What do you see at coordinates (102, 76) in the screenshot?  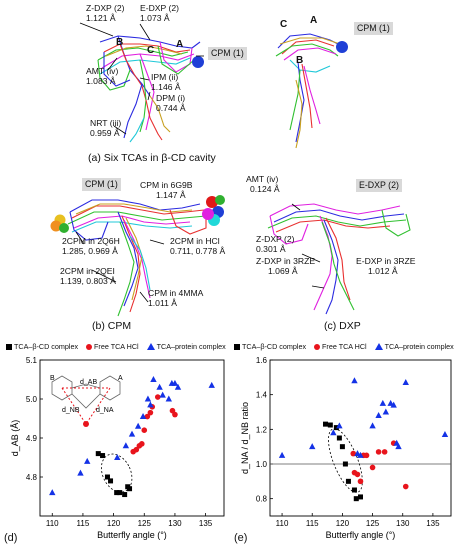 I see `label-amt: AMT (iv) 1.083 Å` at bounding box center [102, 76].